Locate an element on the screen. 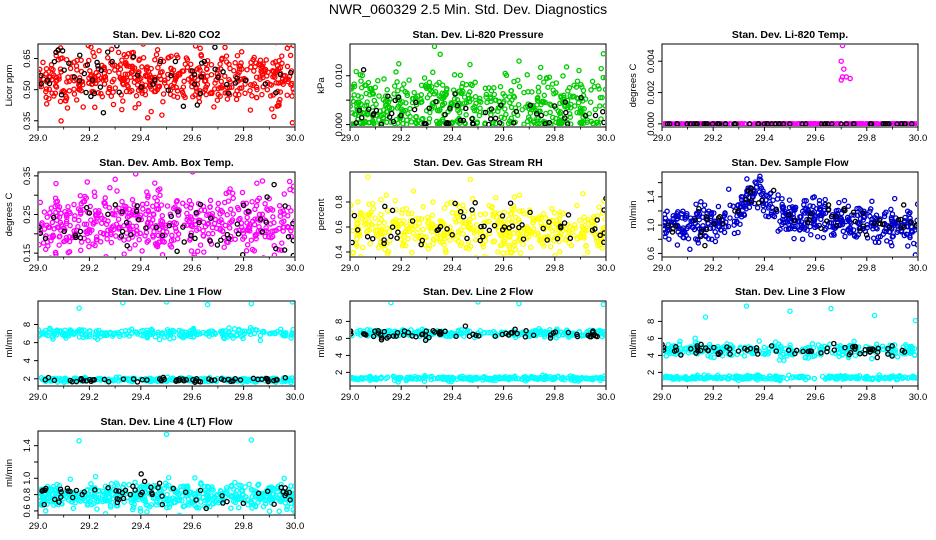  x-tick-label: 29.0 is located at coordinates (38, 397).